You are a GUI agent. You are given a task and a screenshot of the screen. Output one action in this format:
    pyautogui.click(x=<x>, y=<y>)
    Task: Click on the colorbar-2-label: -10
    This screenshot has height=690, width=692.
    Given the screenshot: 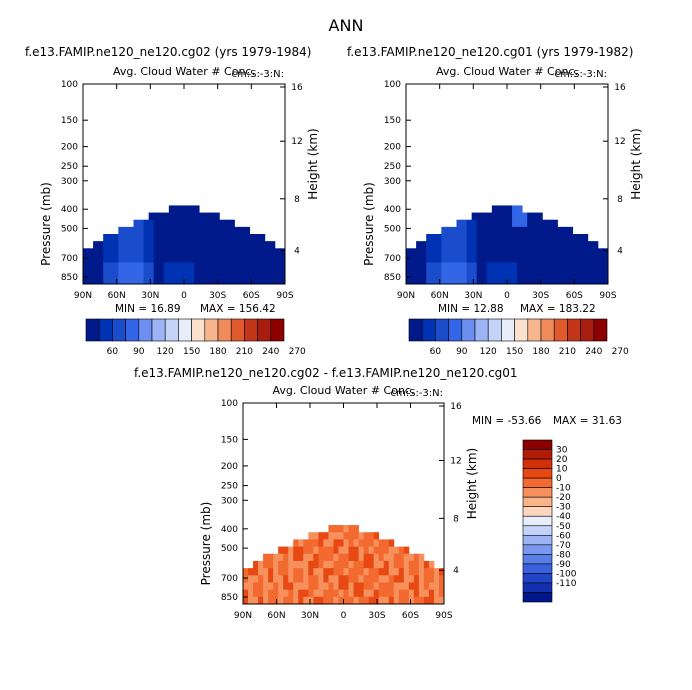 What is the action you would take?
    pyautogui.click(x=563, y=489)
    